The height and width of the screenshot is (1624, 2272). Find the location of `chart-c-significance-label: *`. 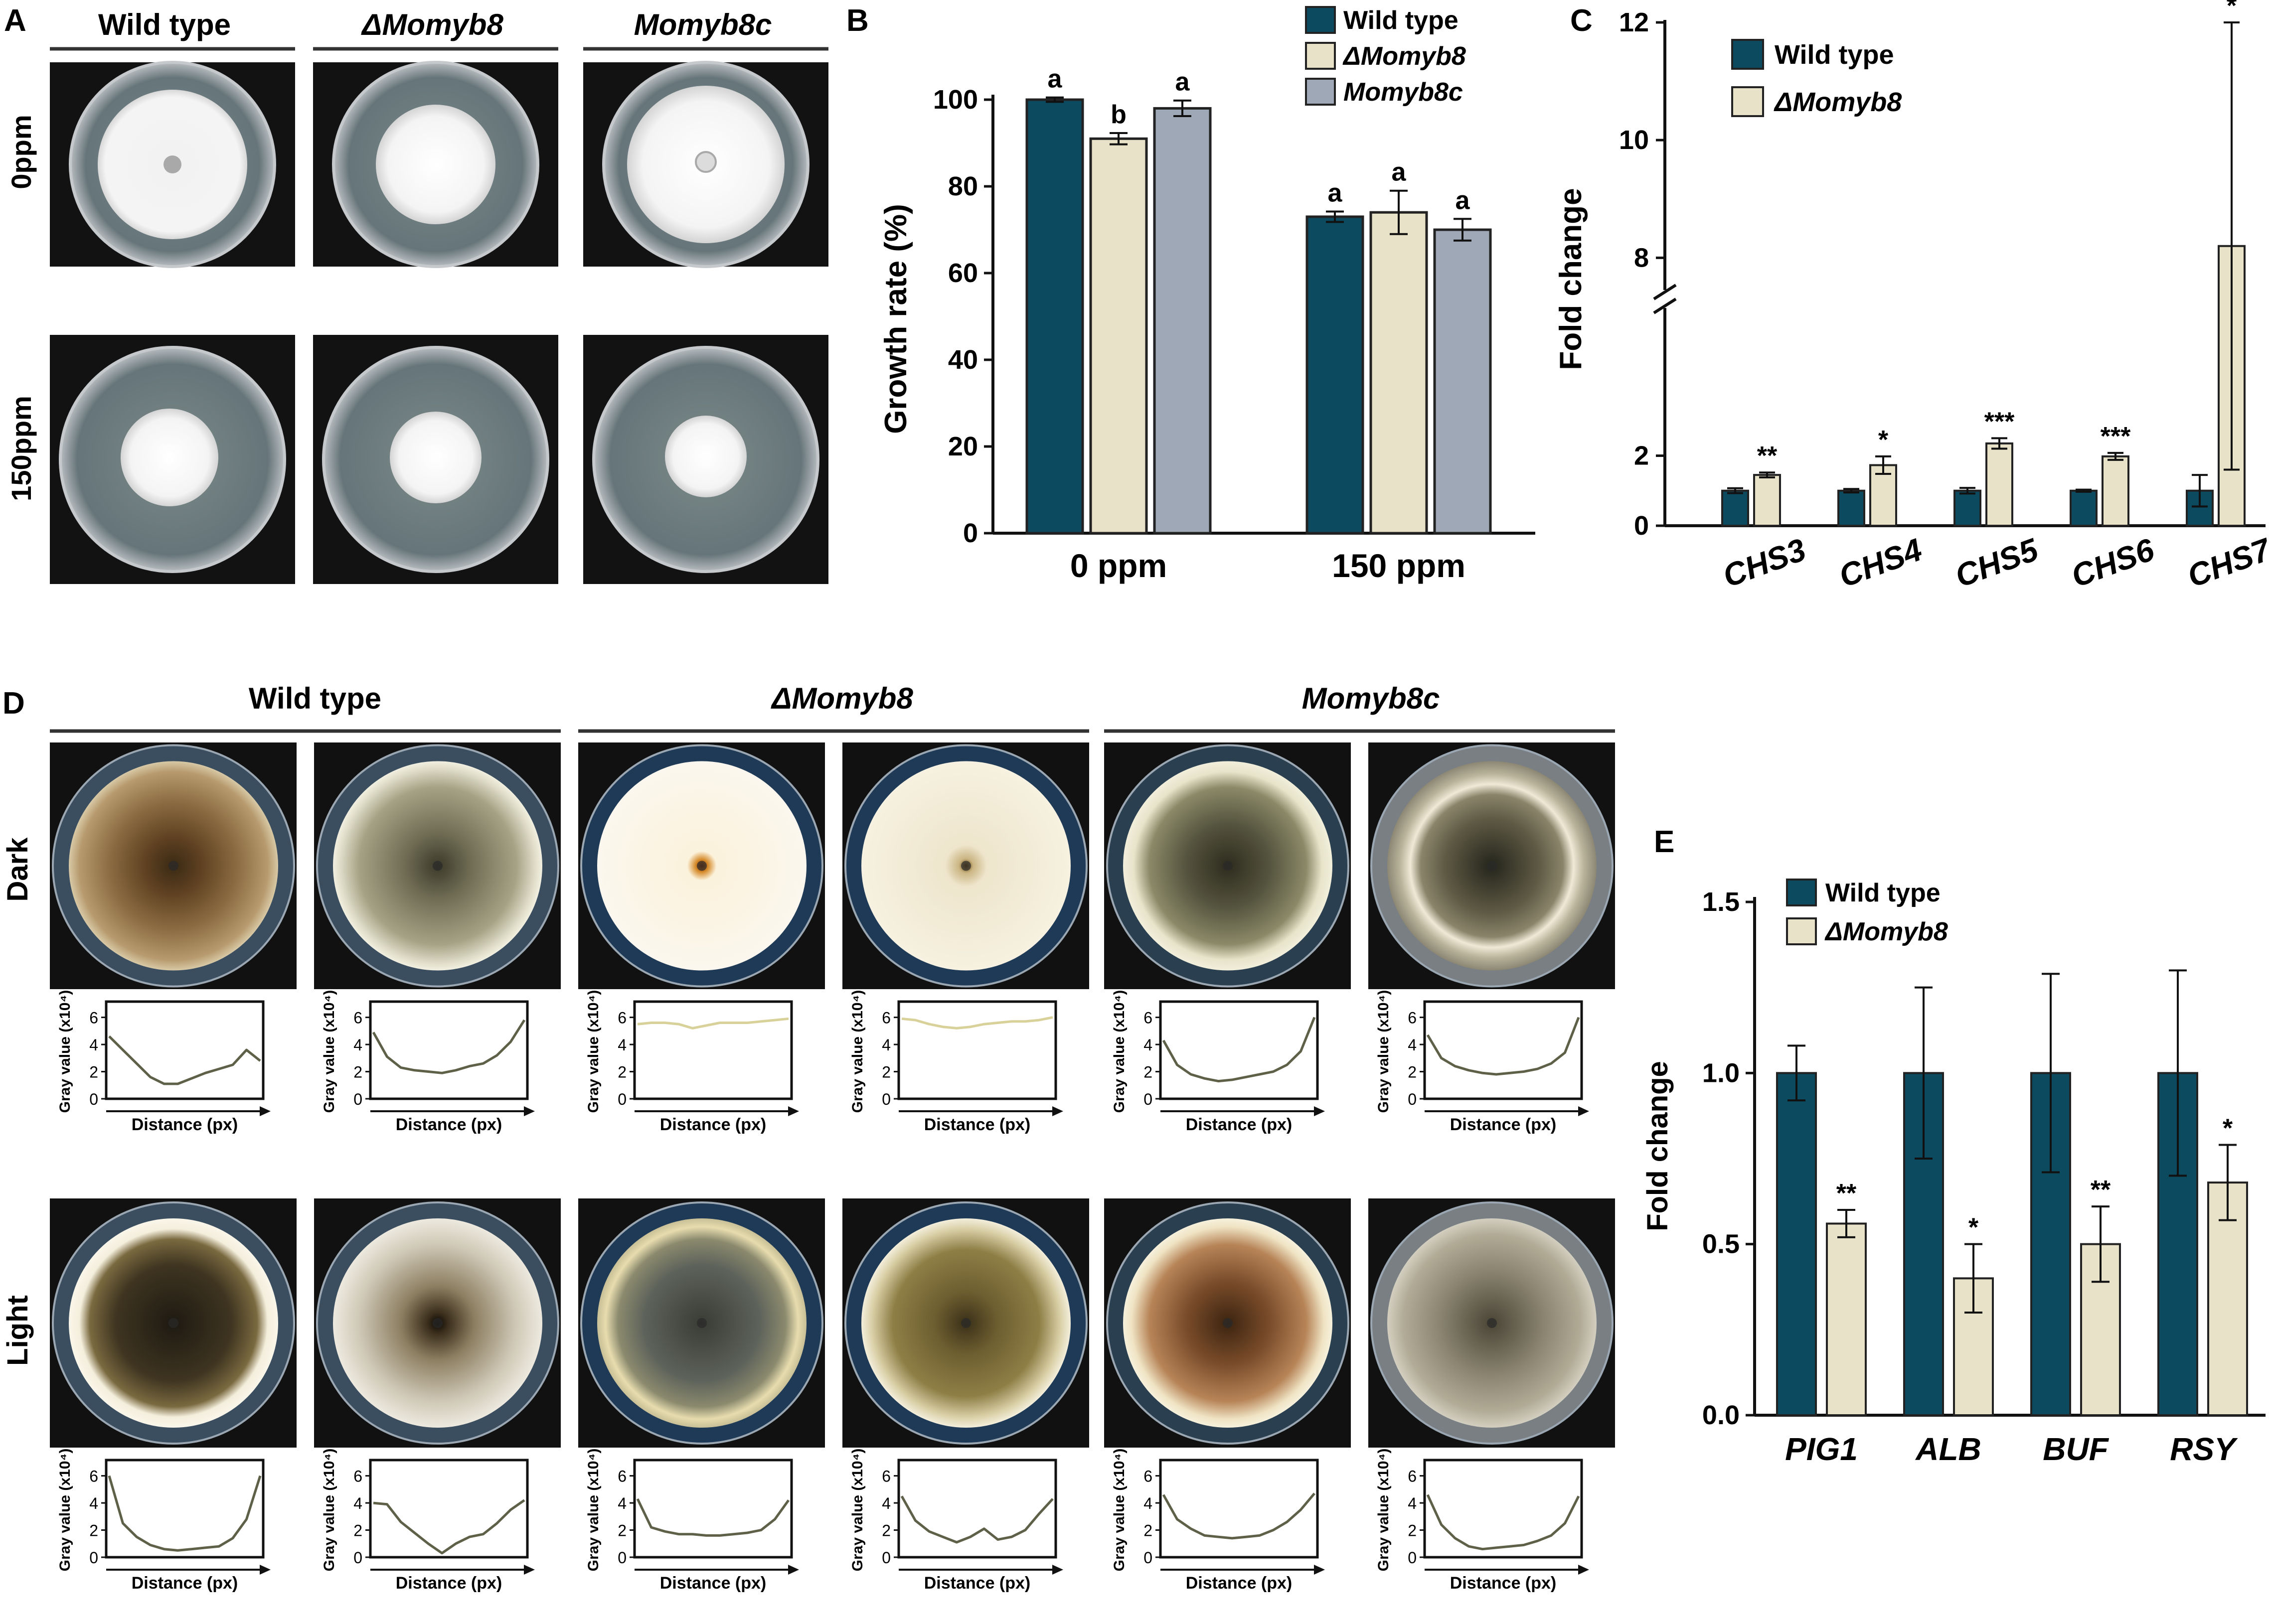

chart-c-significance-label: * is located at coordinates (1883, 440).